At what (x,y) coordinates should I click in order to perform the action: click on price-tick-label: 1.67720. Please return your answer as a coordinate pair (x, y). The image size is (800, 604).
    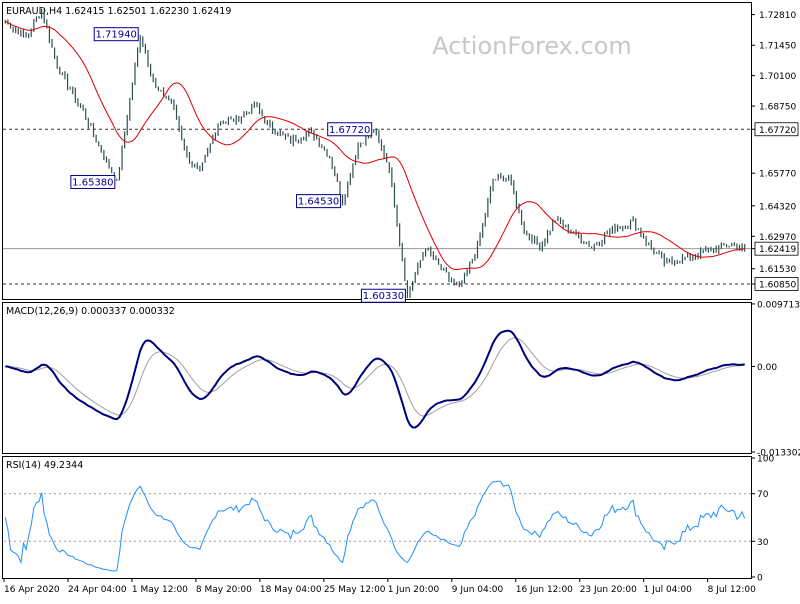
    Looking at the image, I should click on (777, 131).